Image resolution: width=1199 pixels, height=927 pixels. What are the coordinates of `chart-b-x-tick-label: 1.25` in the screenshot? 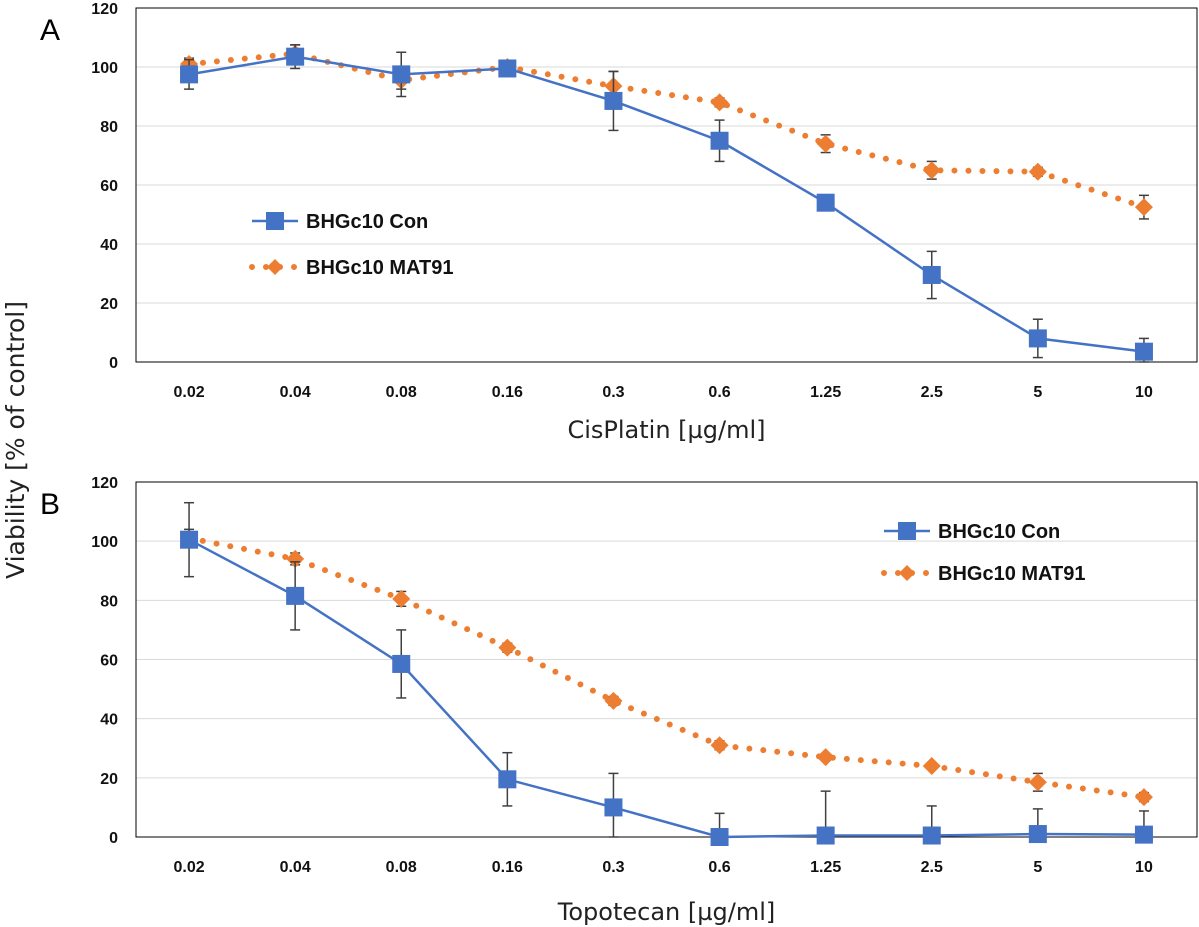 It's located at (825, 867).